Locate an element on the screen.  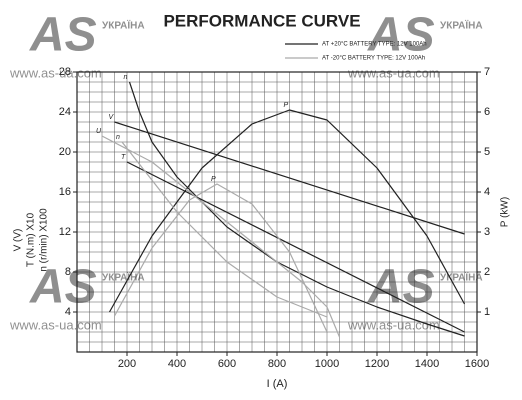
x-tick-label: 1000 is located at coordinates (327, 364).